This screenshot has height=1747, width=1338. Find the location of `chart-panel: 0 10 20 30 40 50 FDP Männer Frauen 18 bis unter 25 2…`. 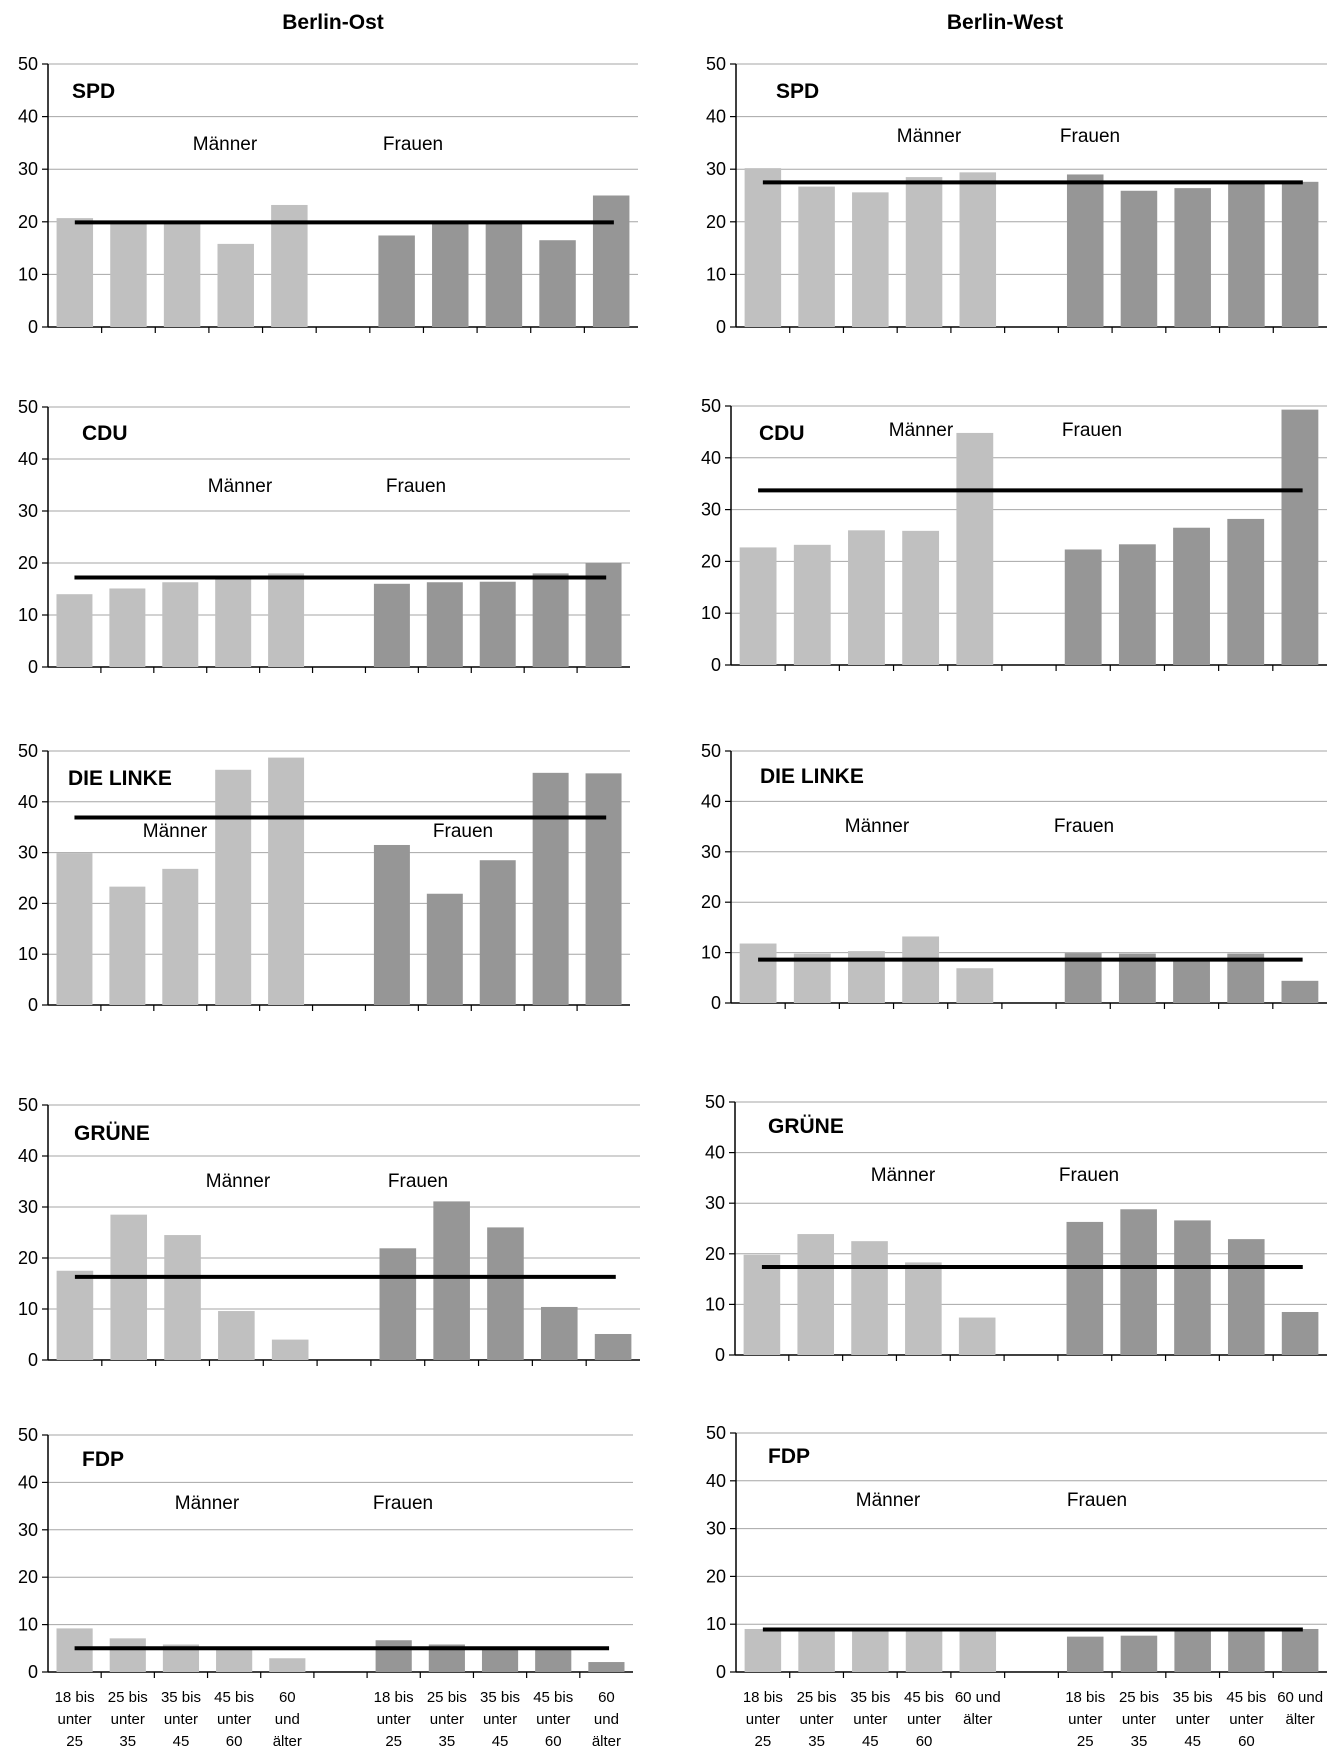

chart-panel: 0 10 20 30 40 50 FDP Männer Frauen 18 bis unter 25 2… is located at coordinates (325, 1586).